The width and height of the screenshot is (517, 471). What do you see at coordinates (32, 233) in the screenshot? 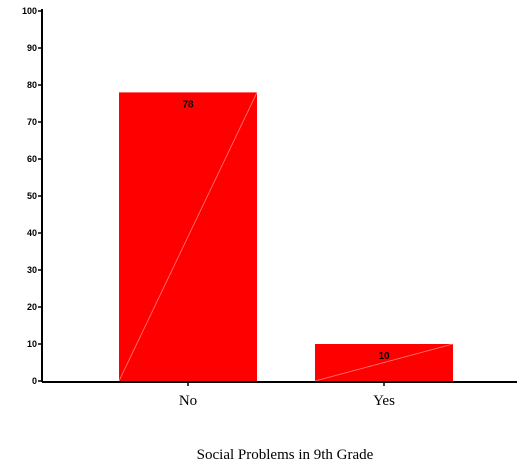
I see `y-tick-label-40: 40` at bounding box center [32, 233].